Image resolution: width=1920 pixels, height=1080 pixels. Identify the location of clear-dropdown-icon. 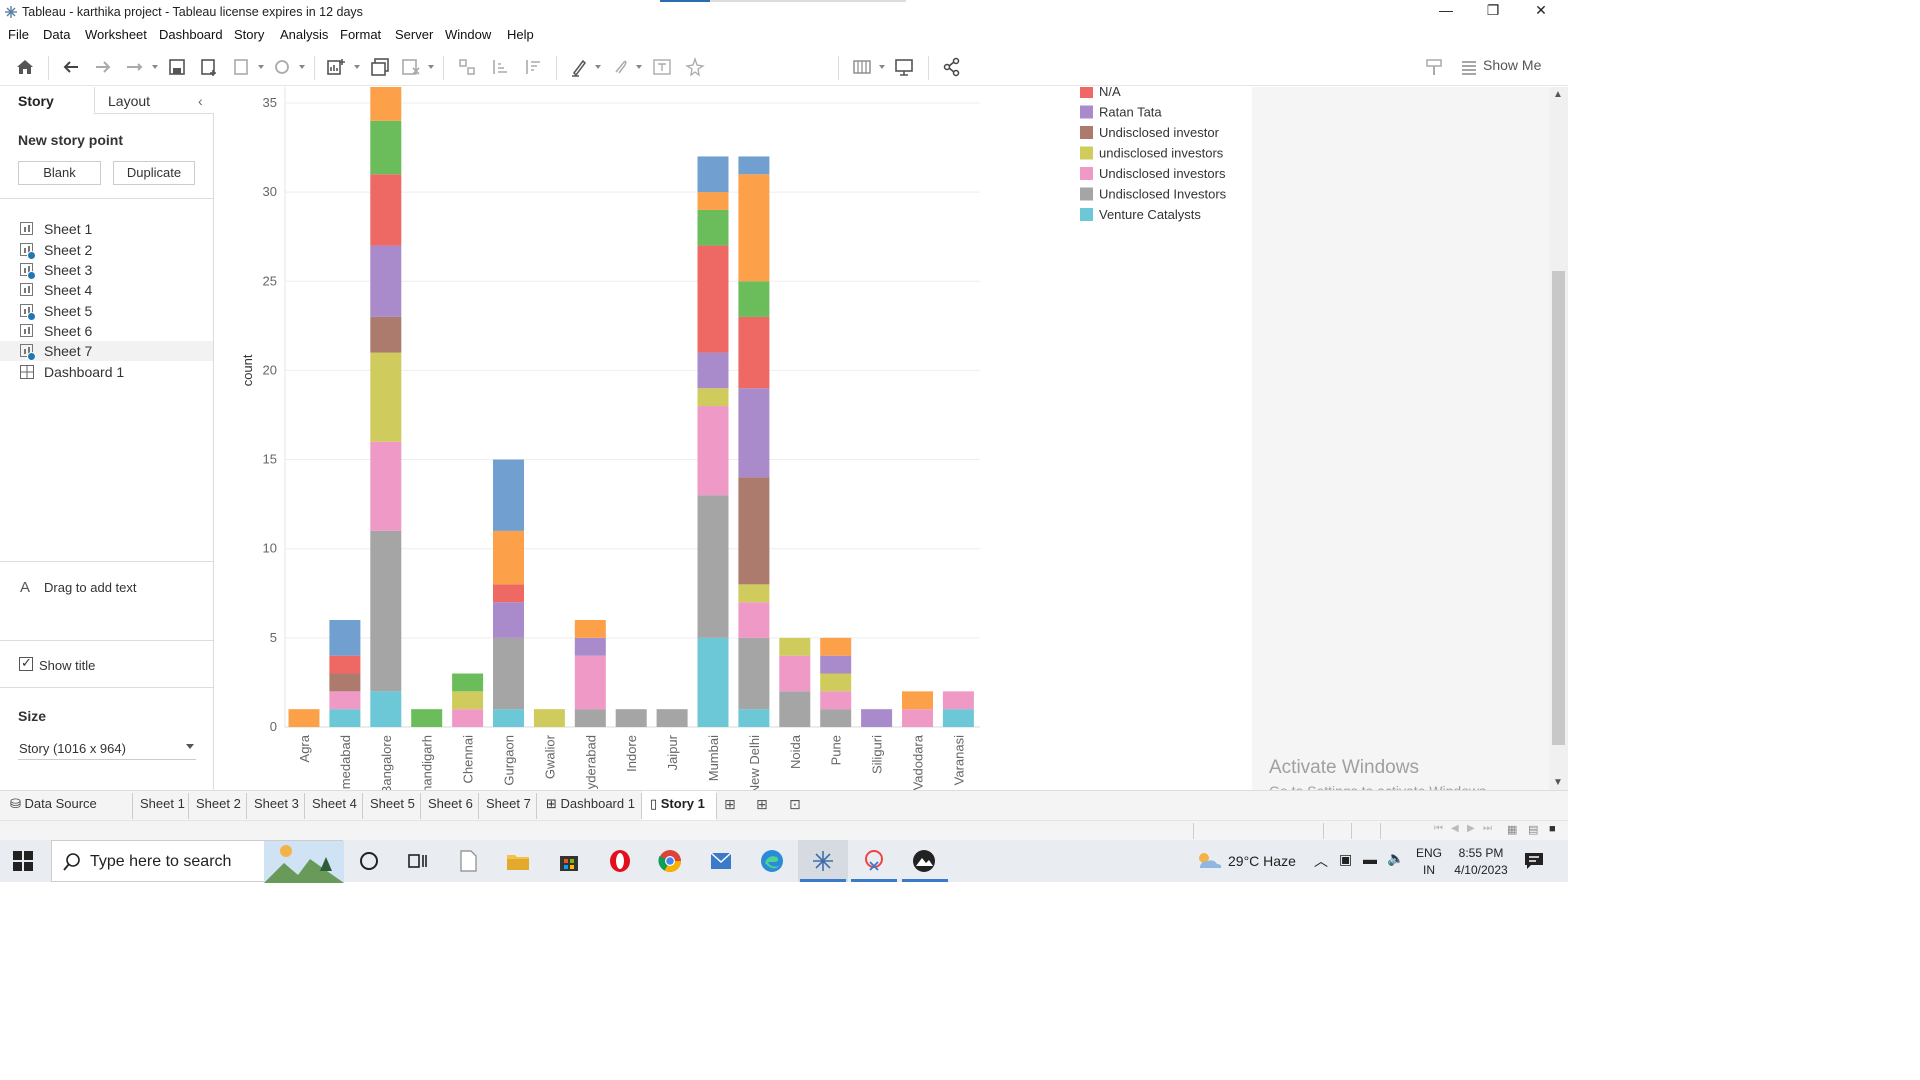
(431, 67).